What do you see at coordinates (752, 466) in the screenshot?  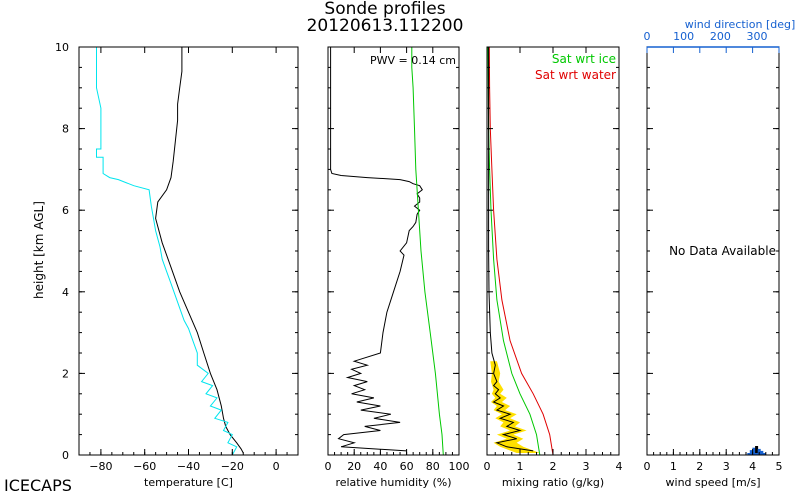 I see `wind-xtick-label: 4` at bounding box center [752, 466].